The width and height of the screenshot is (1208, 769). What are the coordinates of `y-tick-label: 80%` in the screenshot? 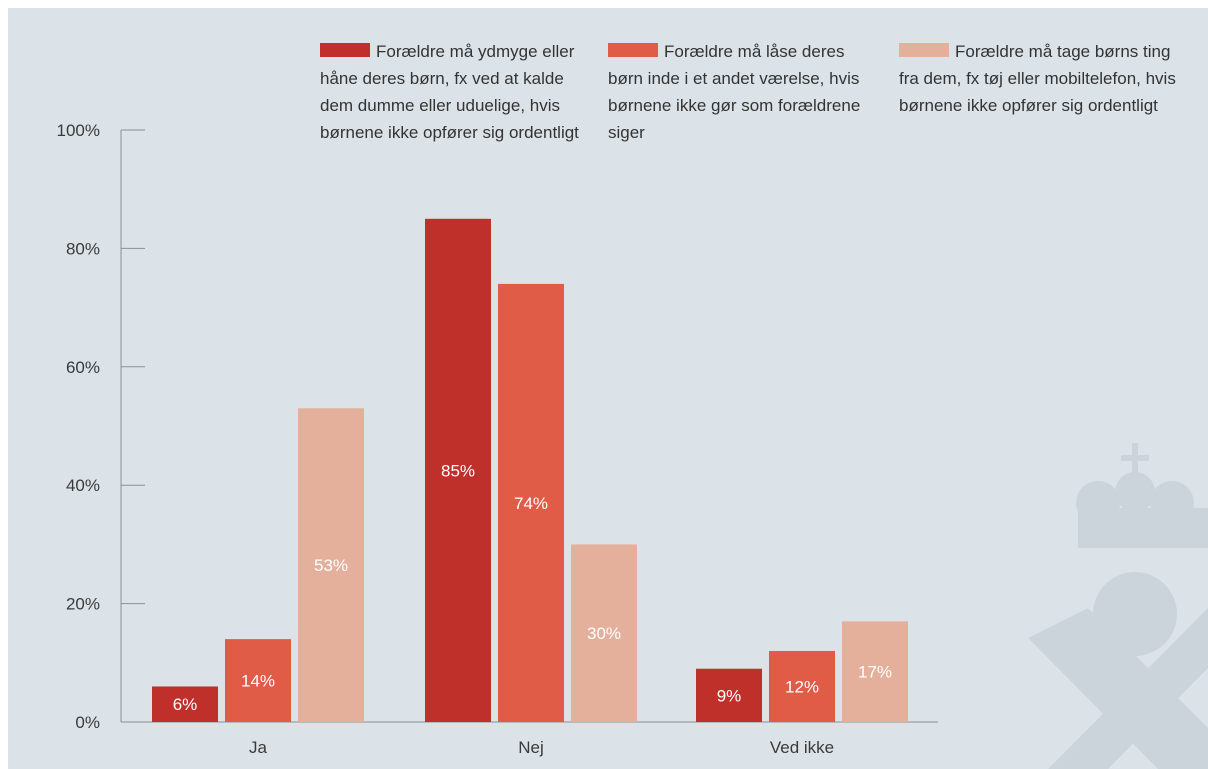 It's located at (83, 248).